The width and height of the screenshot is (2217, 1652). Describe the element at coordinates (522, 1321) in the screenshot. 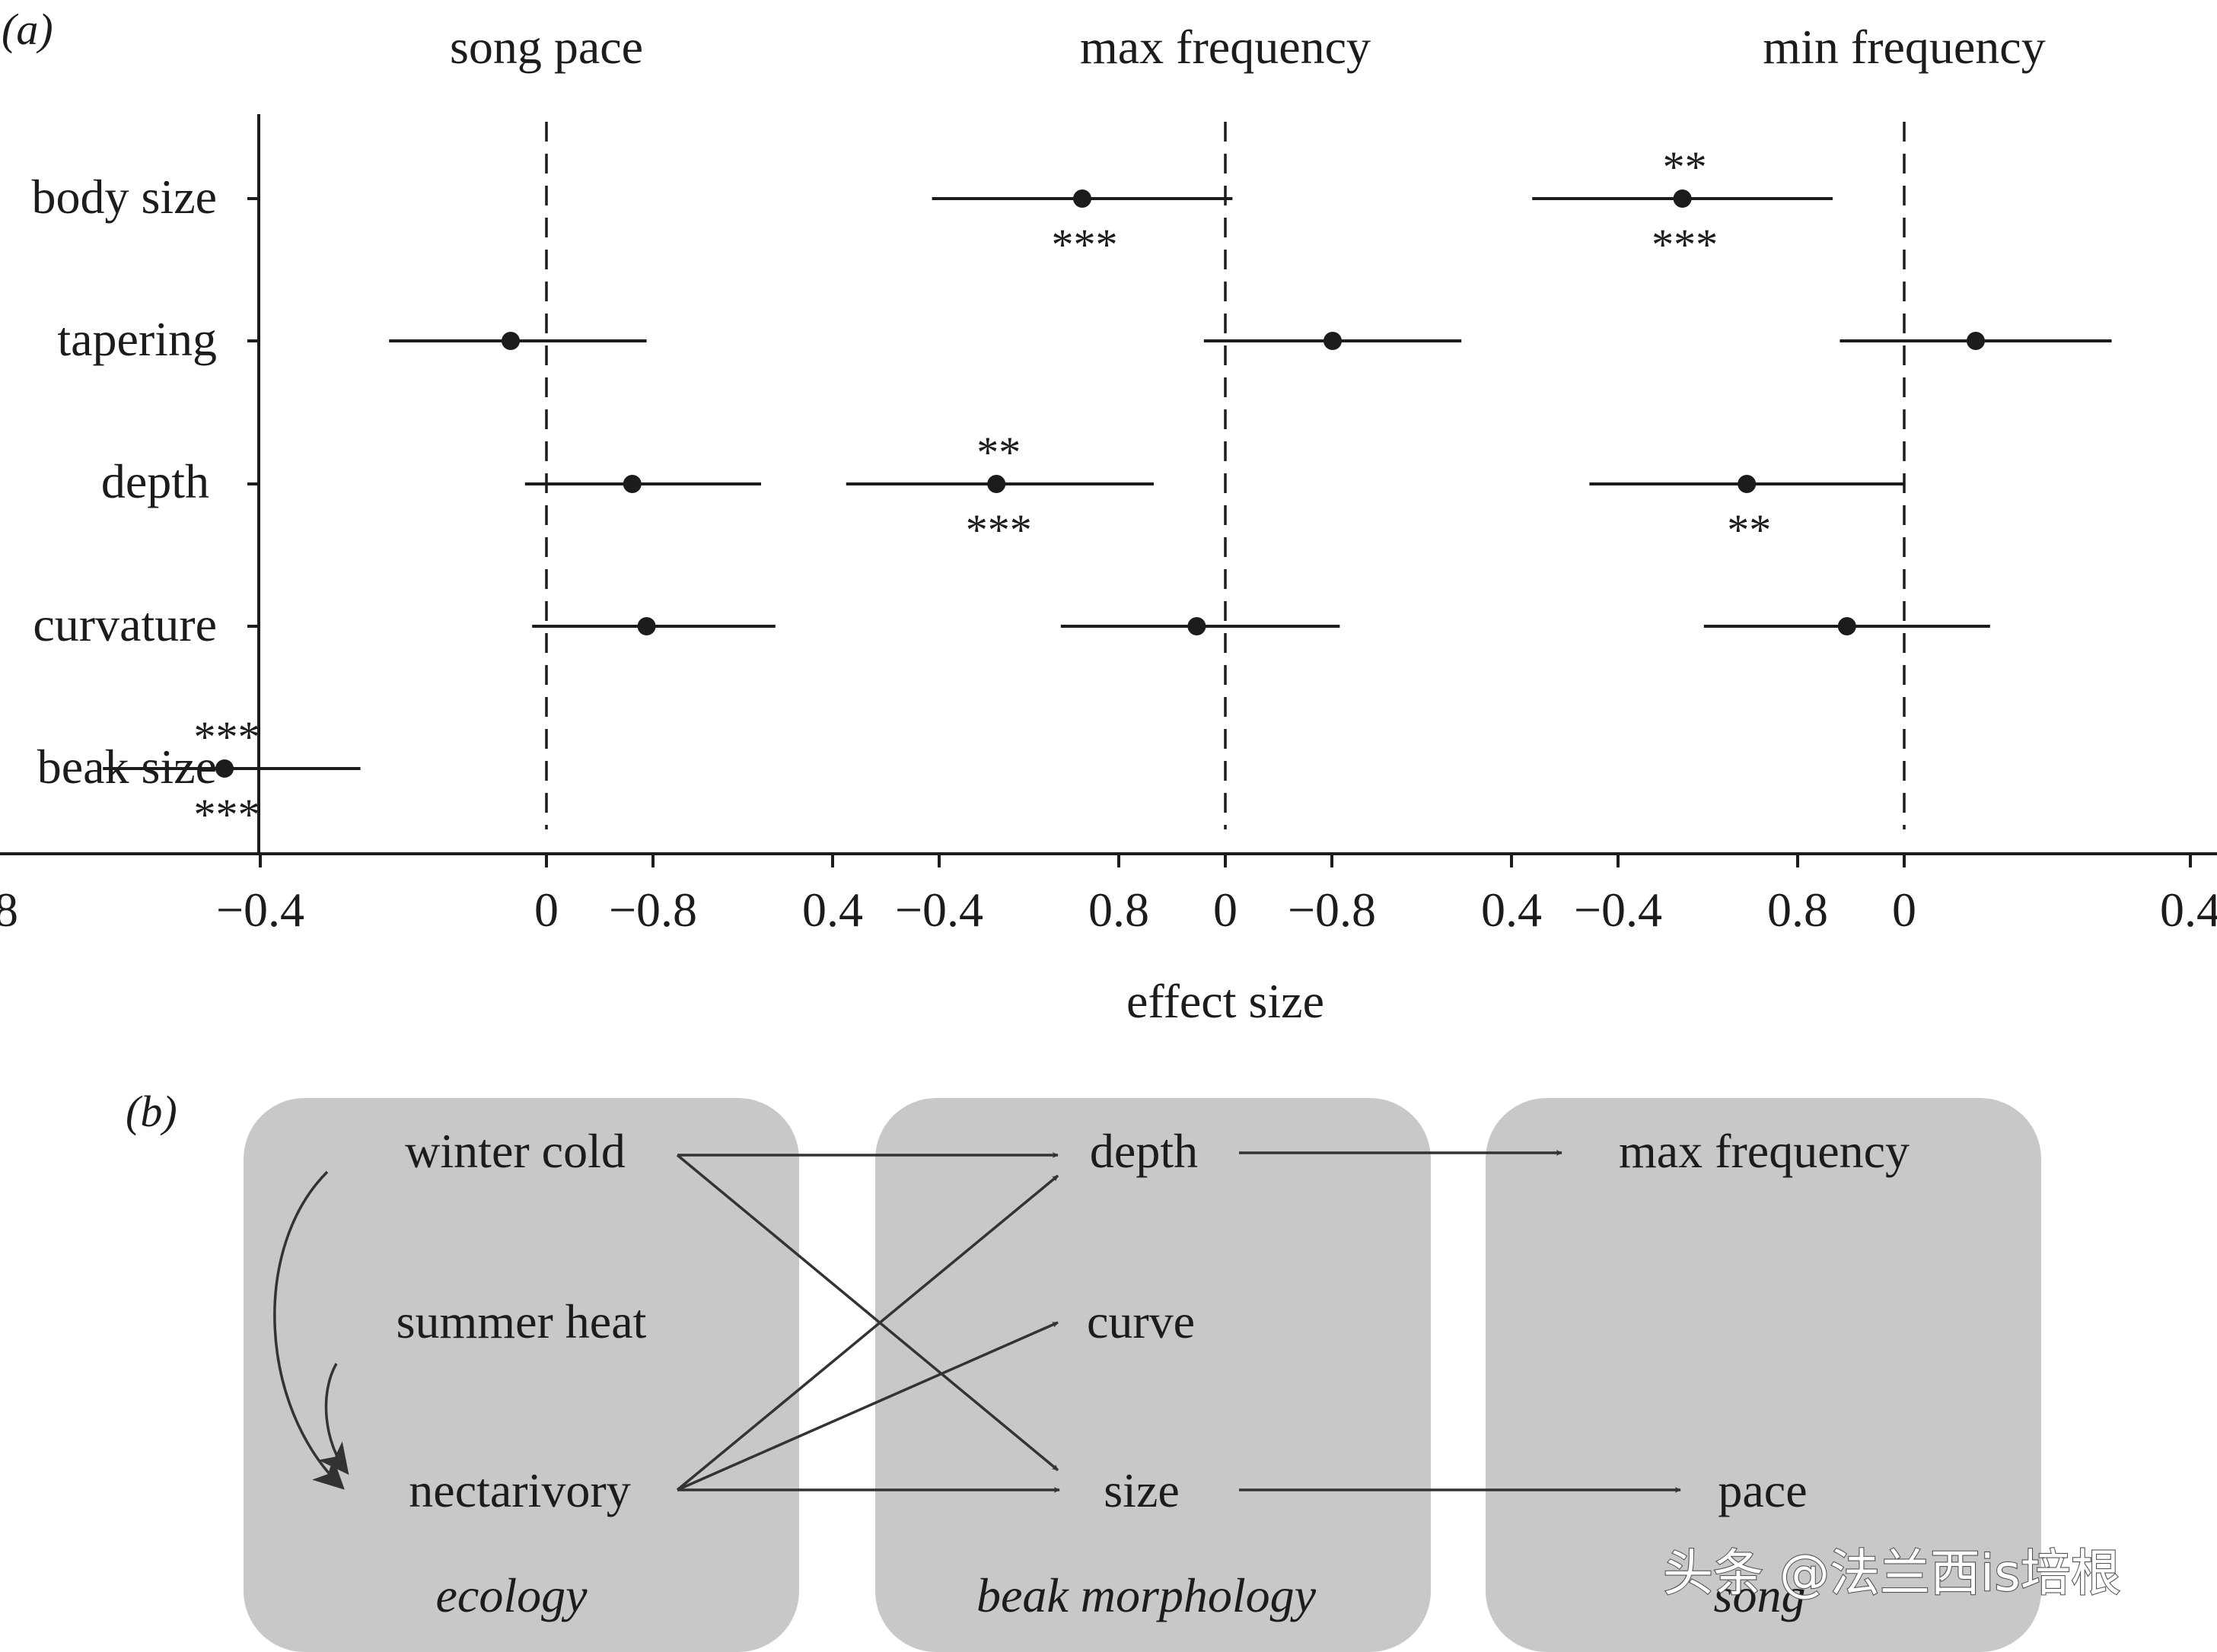

I see `node-summer-heat: summer heat` at that location.